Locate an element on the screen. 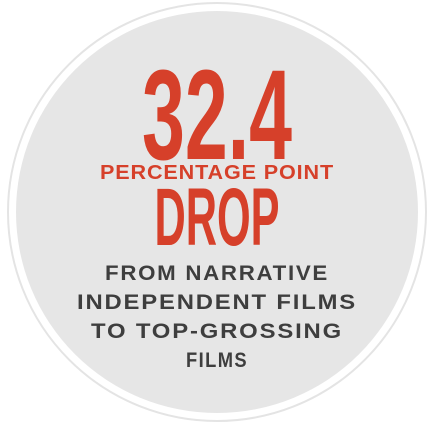 The width and height of the screenshot is (435, 424). stat-unit: PERCENTAGE POINT is located at coordinates (217, 173).